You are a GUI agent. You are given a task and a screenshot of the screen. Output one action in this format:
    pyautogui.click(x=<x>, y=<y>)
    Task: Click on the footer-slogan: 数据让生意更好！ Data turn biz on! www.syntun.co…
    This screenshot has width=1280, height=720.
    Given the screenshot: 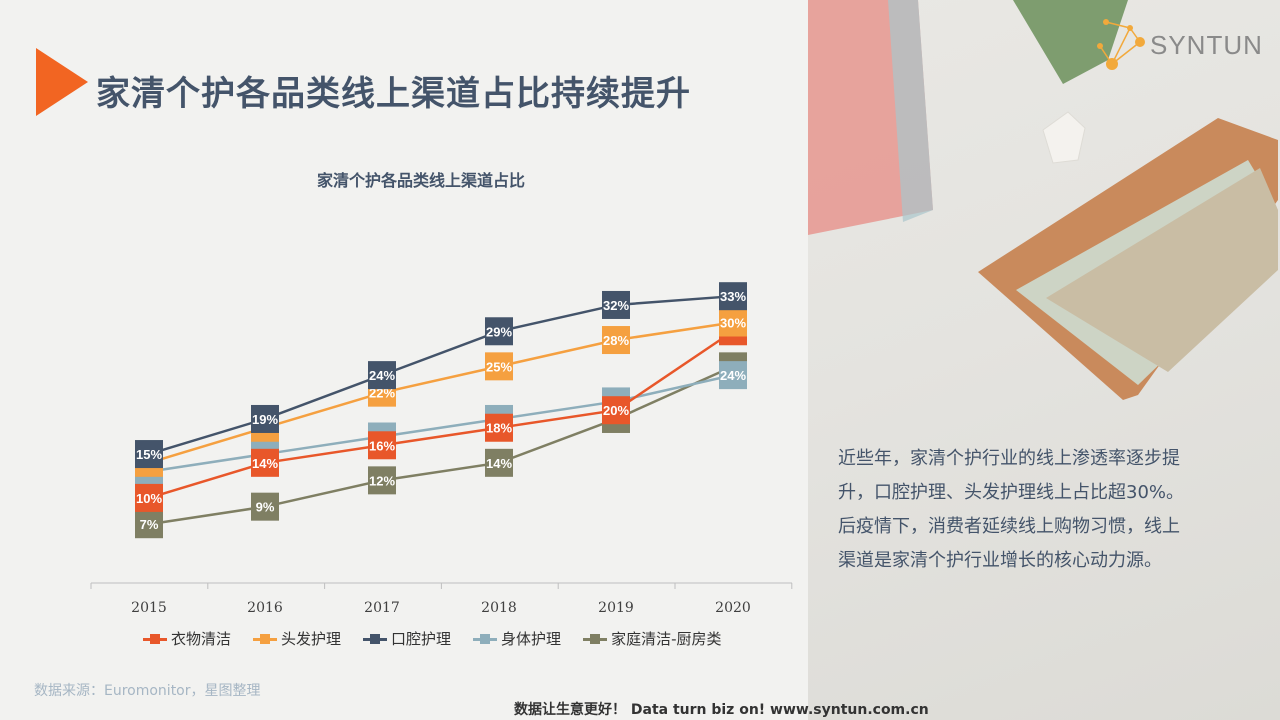 What is the action you would take?
    pyautogui.click(x=721, y=710)
    